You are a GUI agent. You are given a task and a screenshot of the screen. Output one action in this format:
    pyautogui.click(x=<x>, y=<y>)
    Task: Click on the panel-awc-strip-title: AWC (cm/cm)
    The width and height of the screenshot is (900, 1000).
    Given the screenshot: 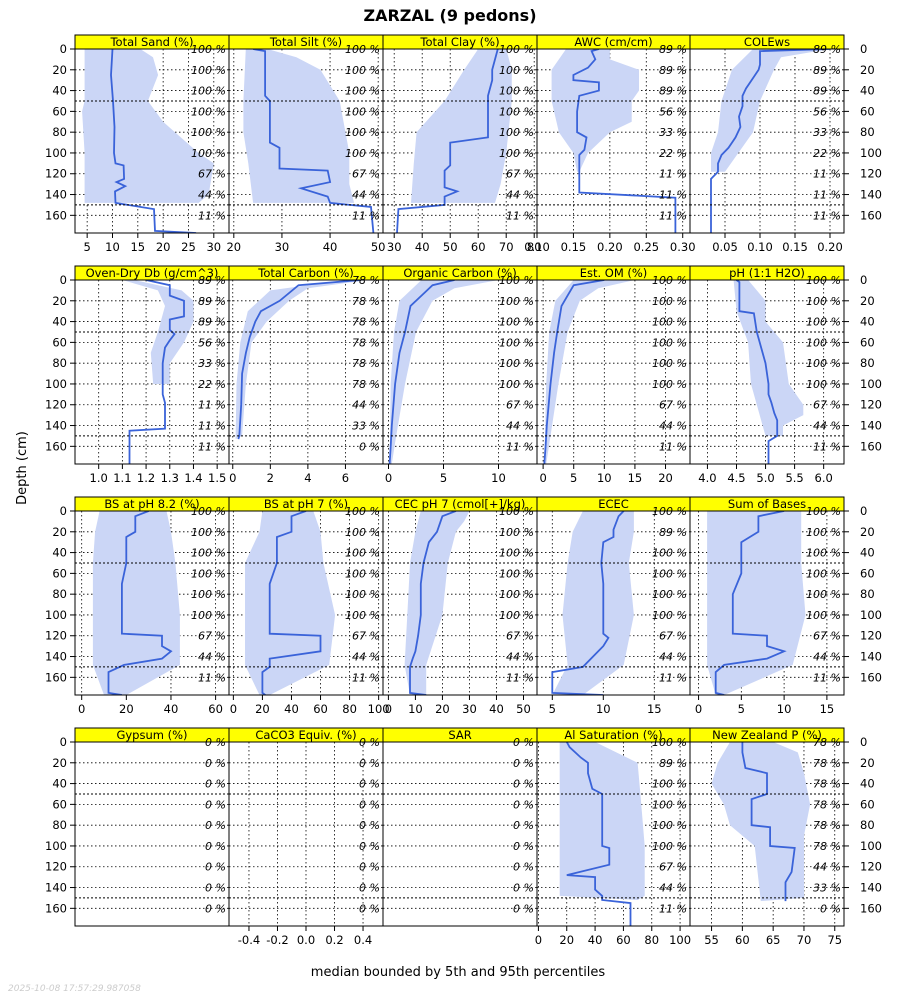 What is the action you would take?
    pyautogui.click(x=613, y=42)
    